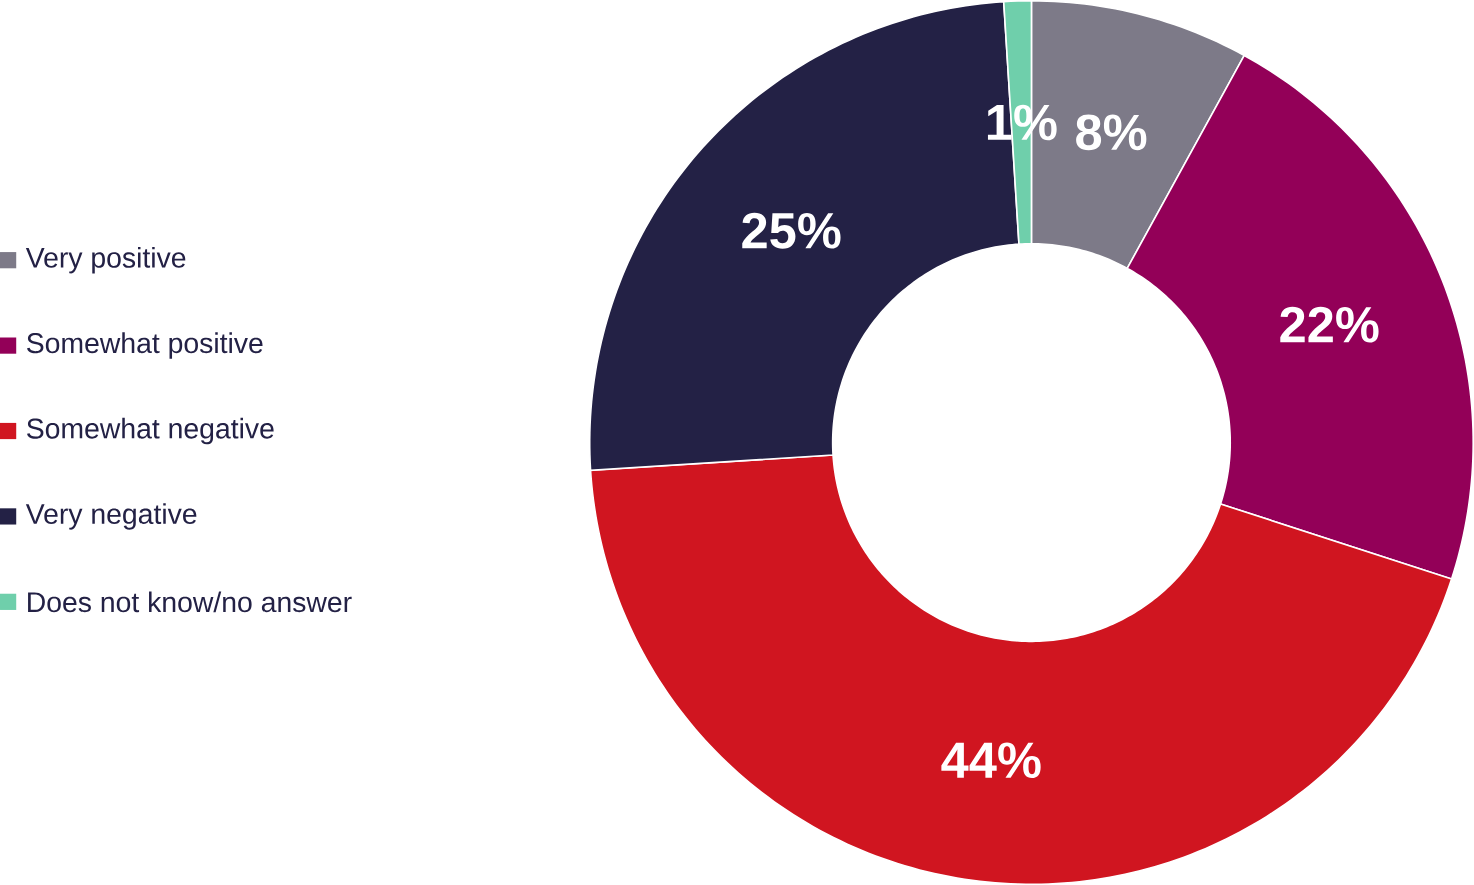  Describe the element at coordinates (111, 516) in the screenshot. I see `legend-label: Very negative` at that location.